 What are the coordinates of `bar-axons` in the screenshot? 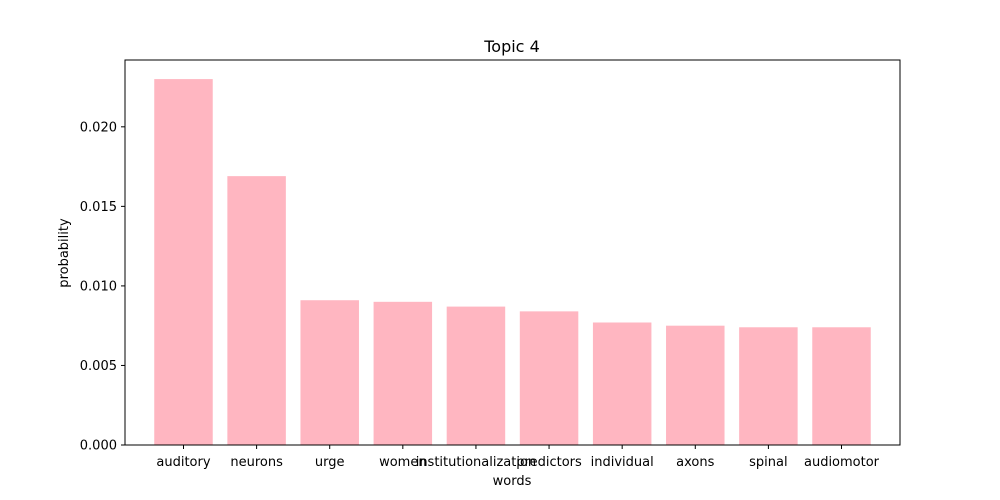 It's located at (695, 385).